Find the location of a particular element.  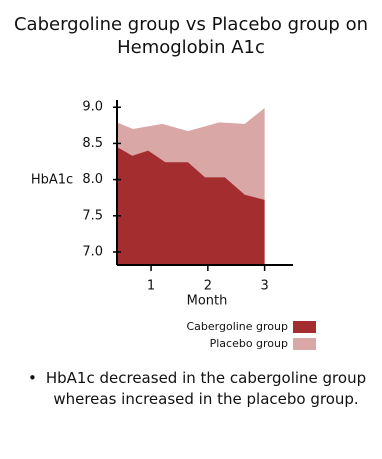

area is located at coordinates (191, 206).